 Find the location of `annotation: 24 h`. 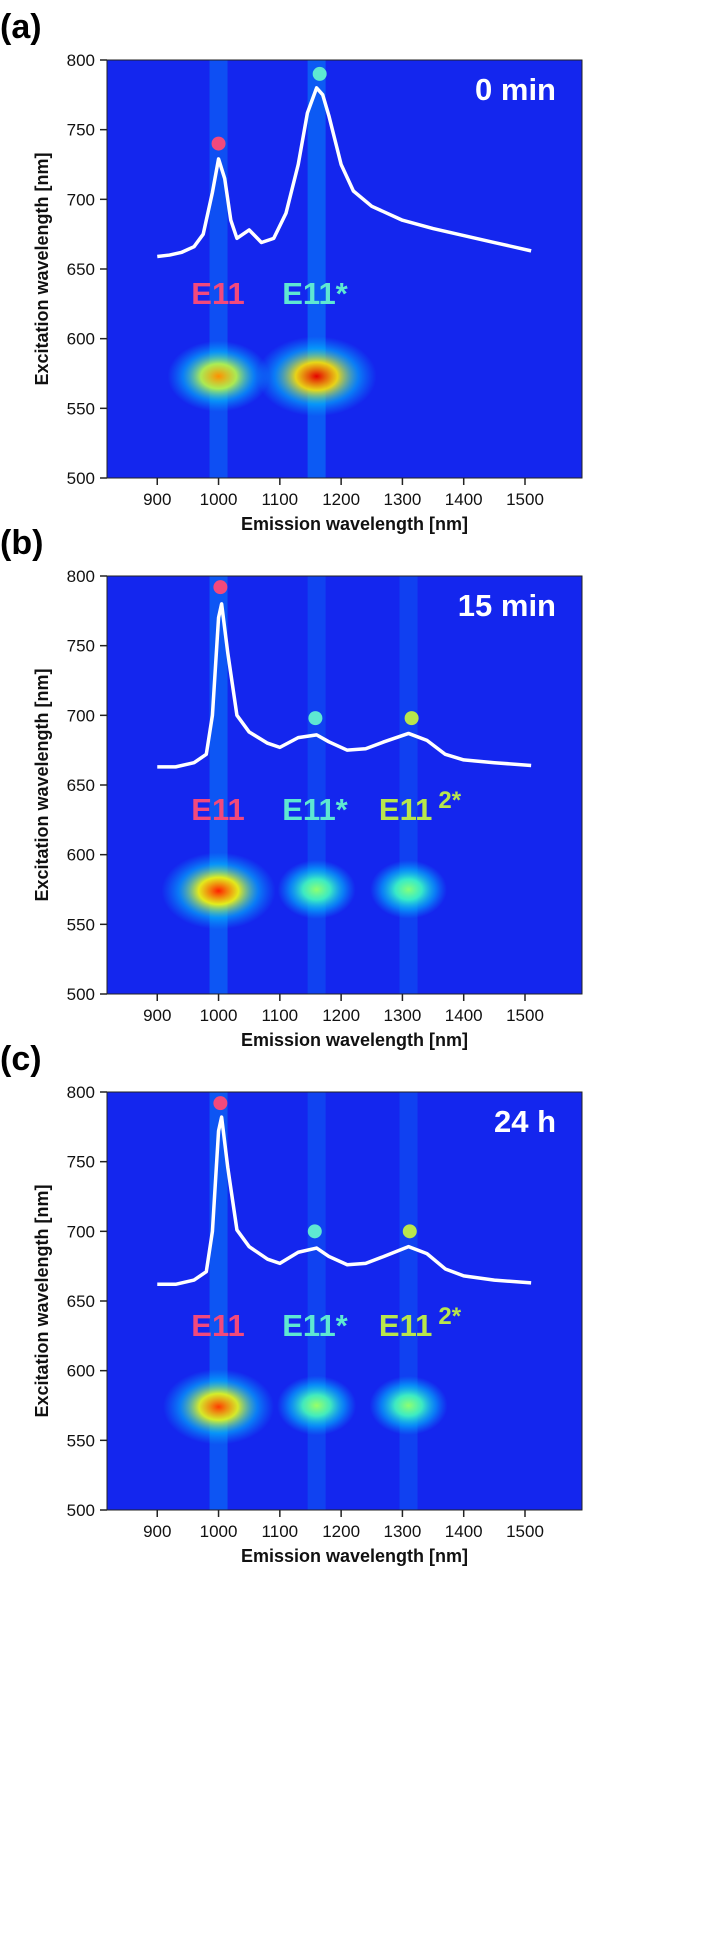

annotation: 24 h is located at coordinates (525, 1121).